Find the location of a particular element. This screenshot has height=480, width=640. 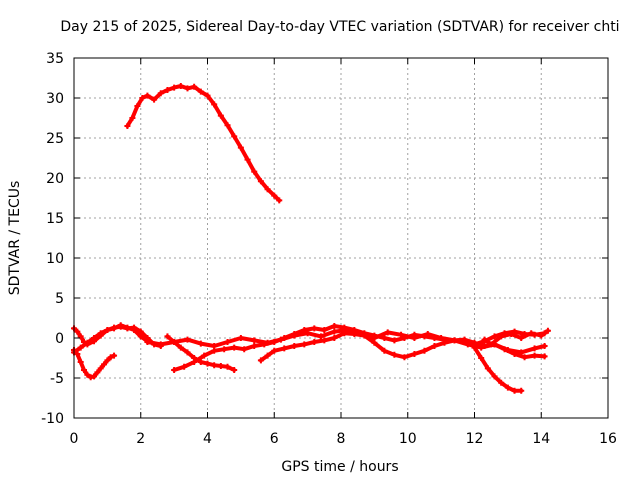

y-tick-labels: -10 -5 0 5 10 15 20 25 30 35 is located at coordinates (52, 239).